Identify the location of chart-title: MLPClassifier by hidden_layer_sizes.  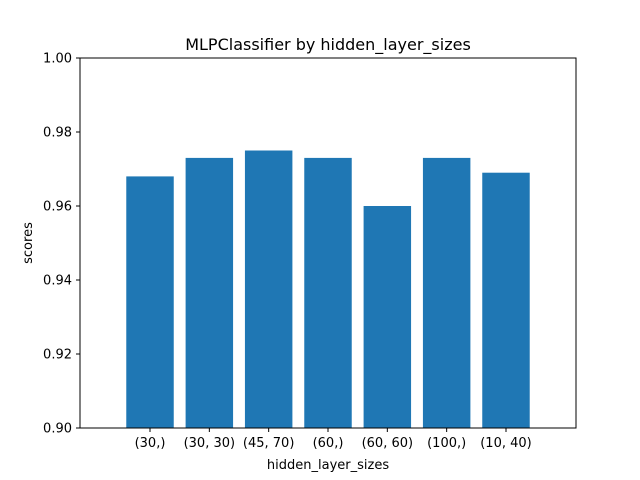
(328, 45).